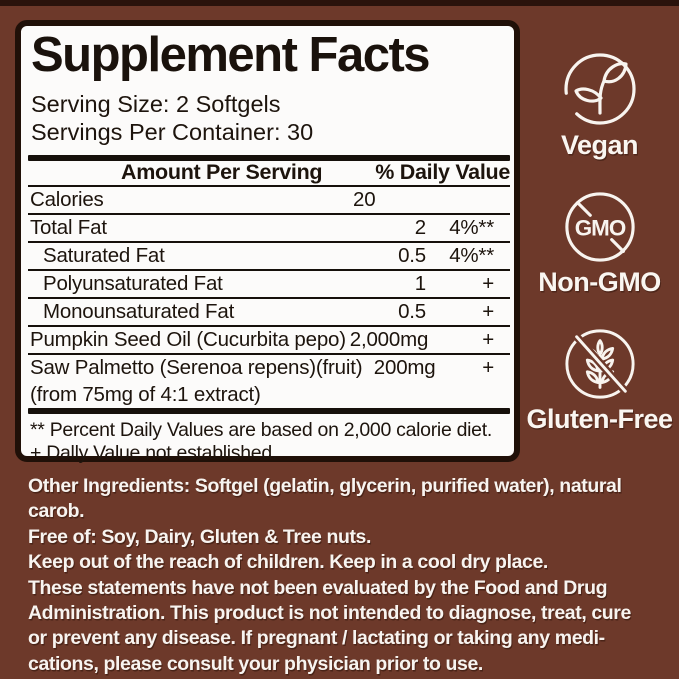  Describe the element at coordinates (389, 339) in the screenshot. I see `row-amount: 2,000mg` at that location.